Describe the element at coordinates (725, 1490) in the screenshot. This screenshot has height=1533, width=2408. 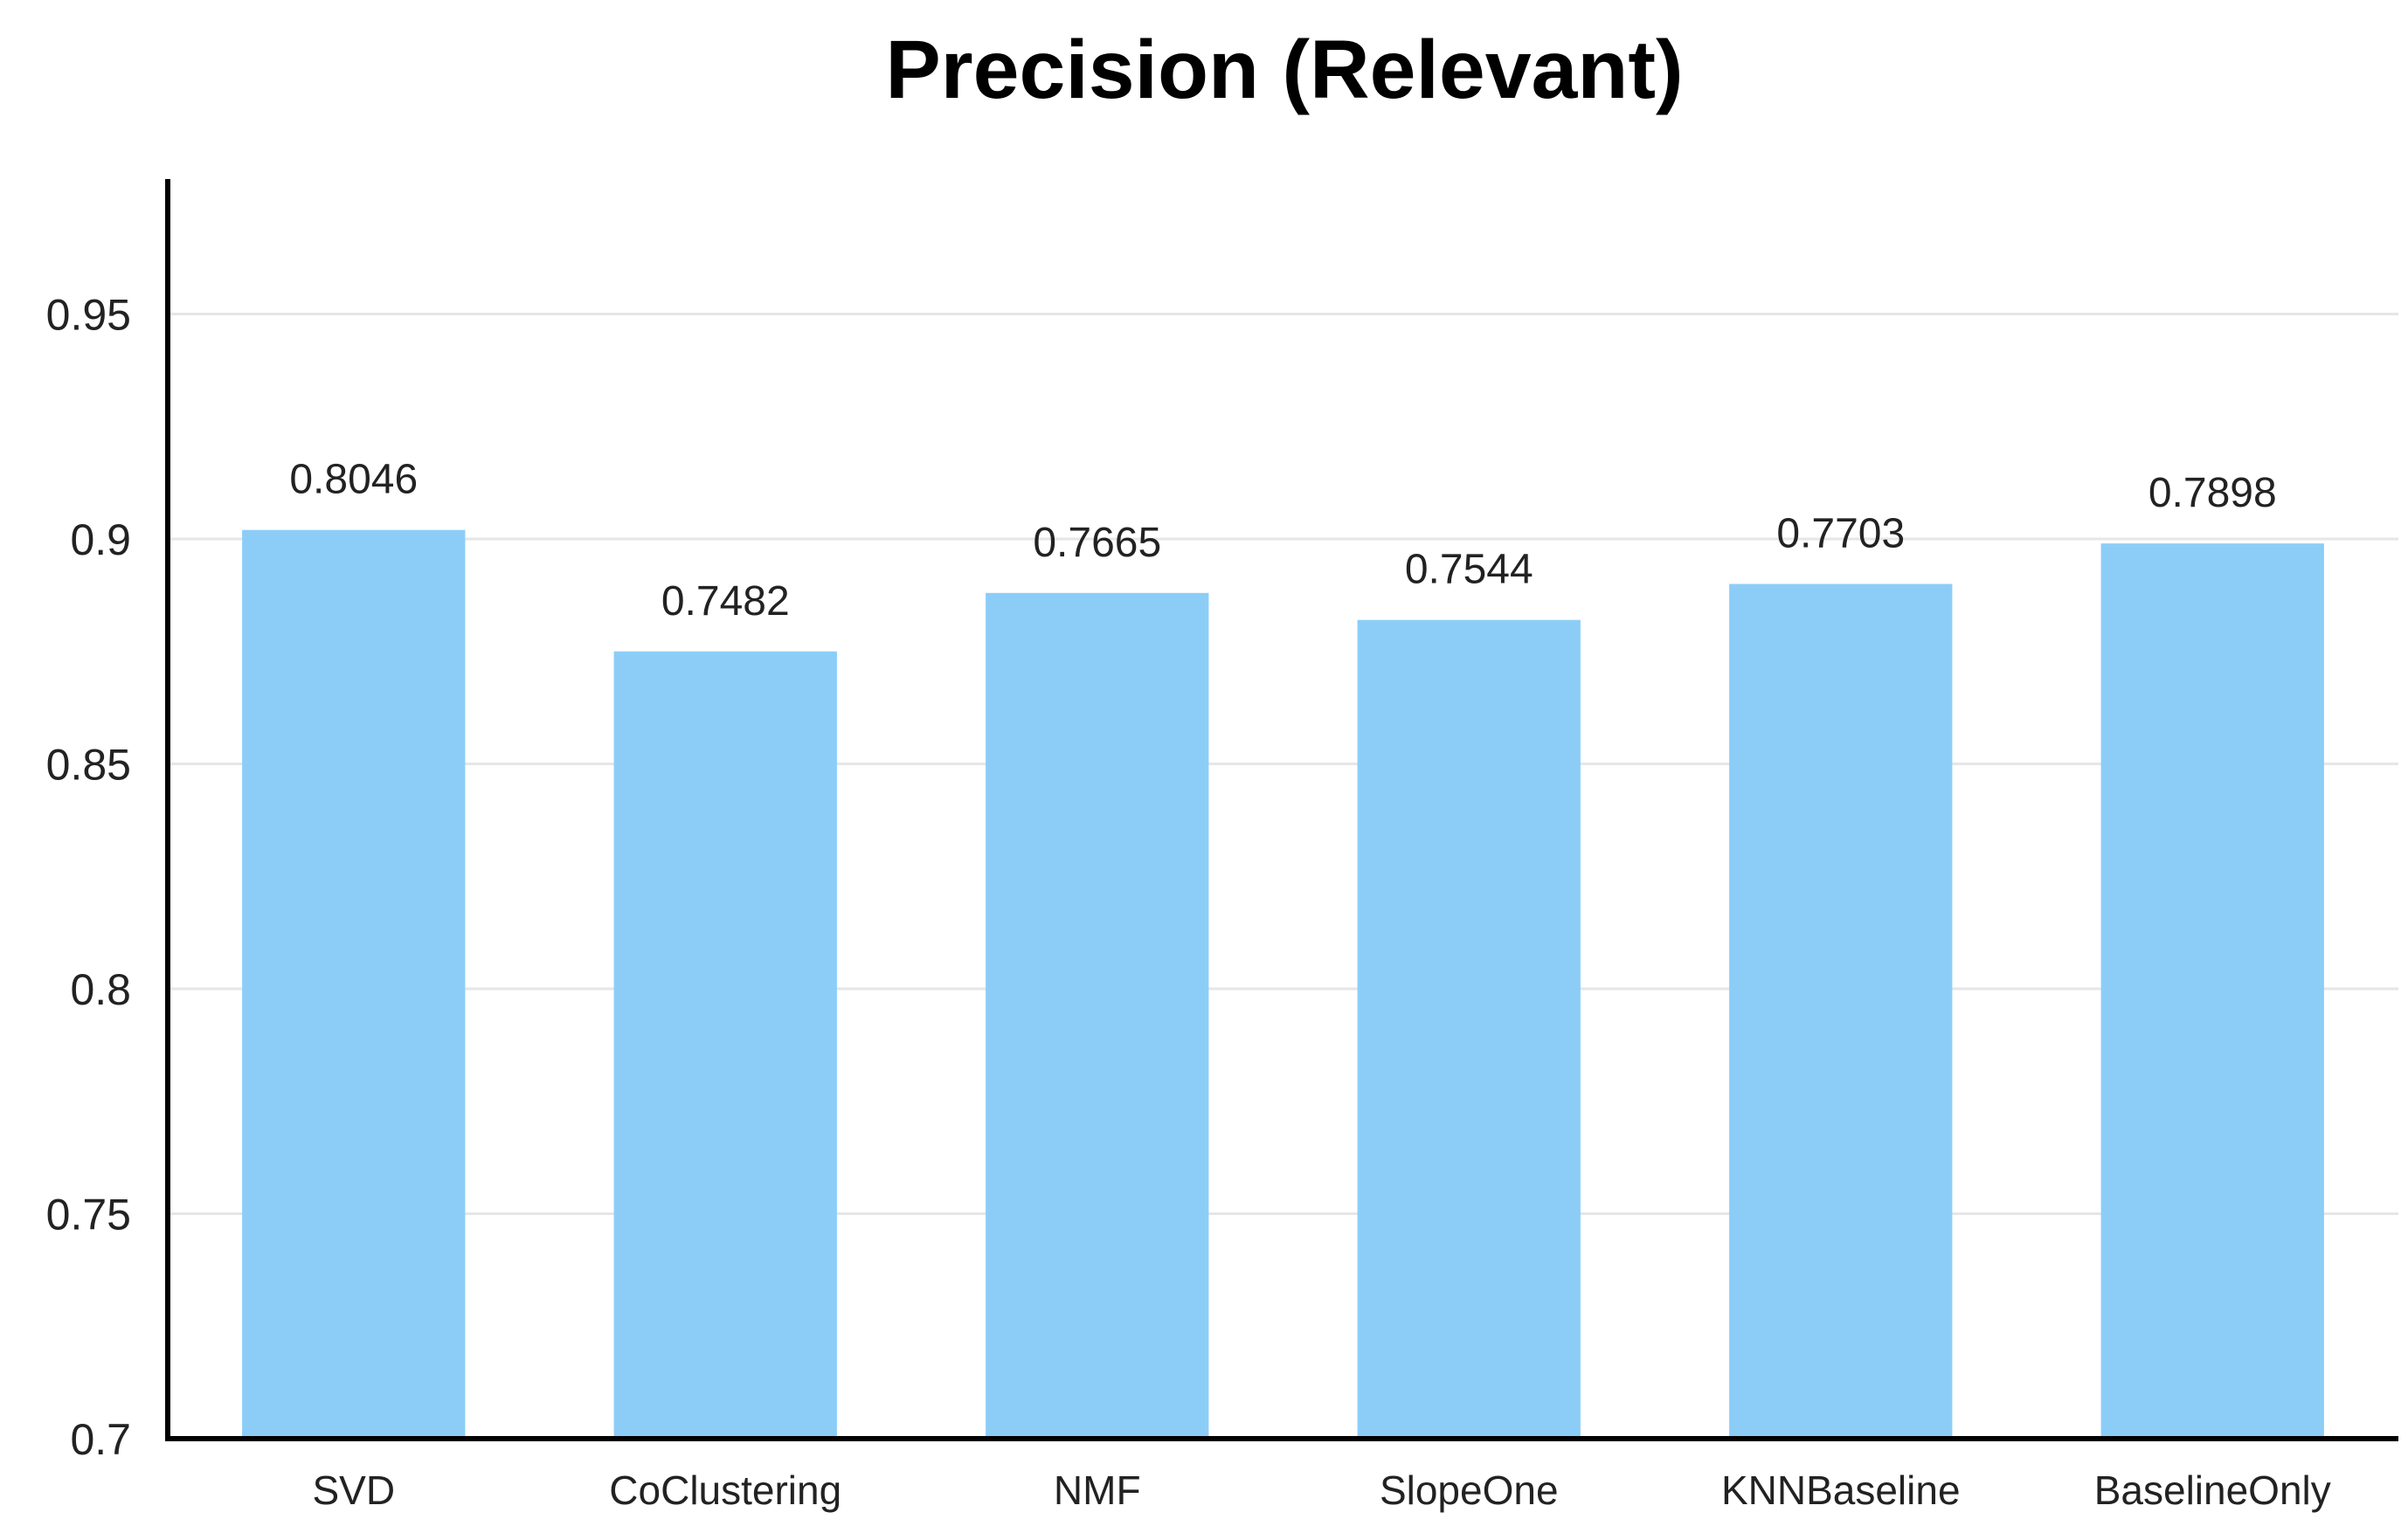
I see `x-tick-label: CoClustering` at that location.